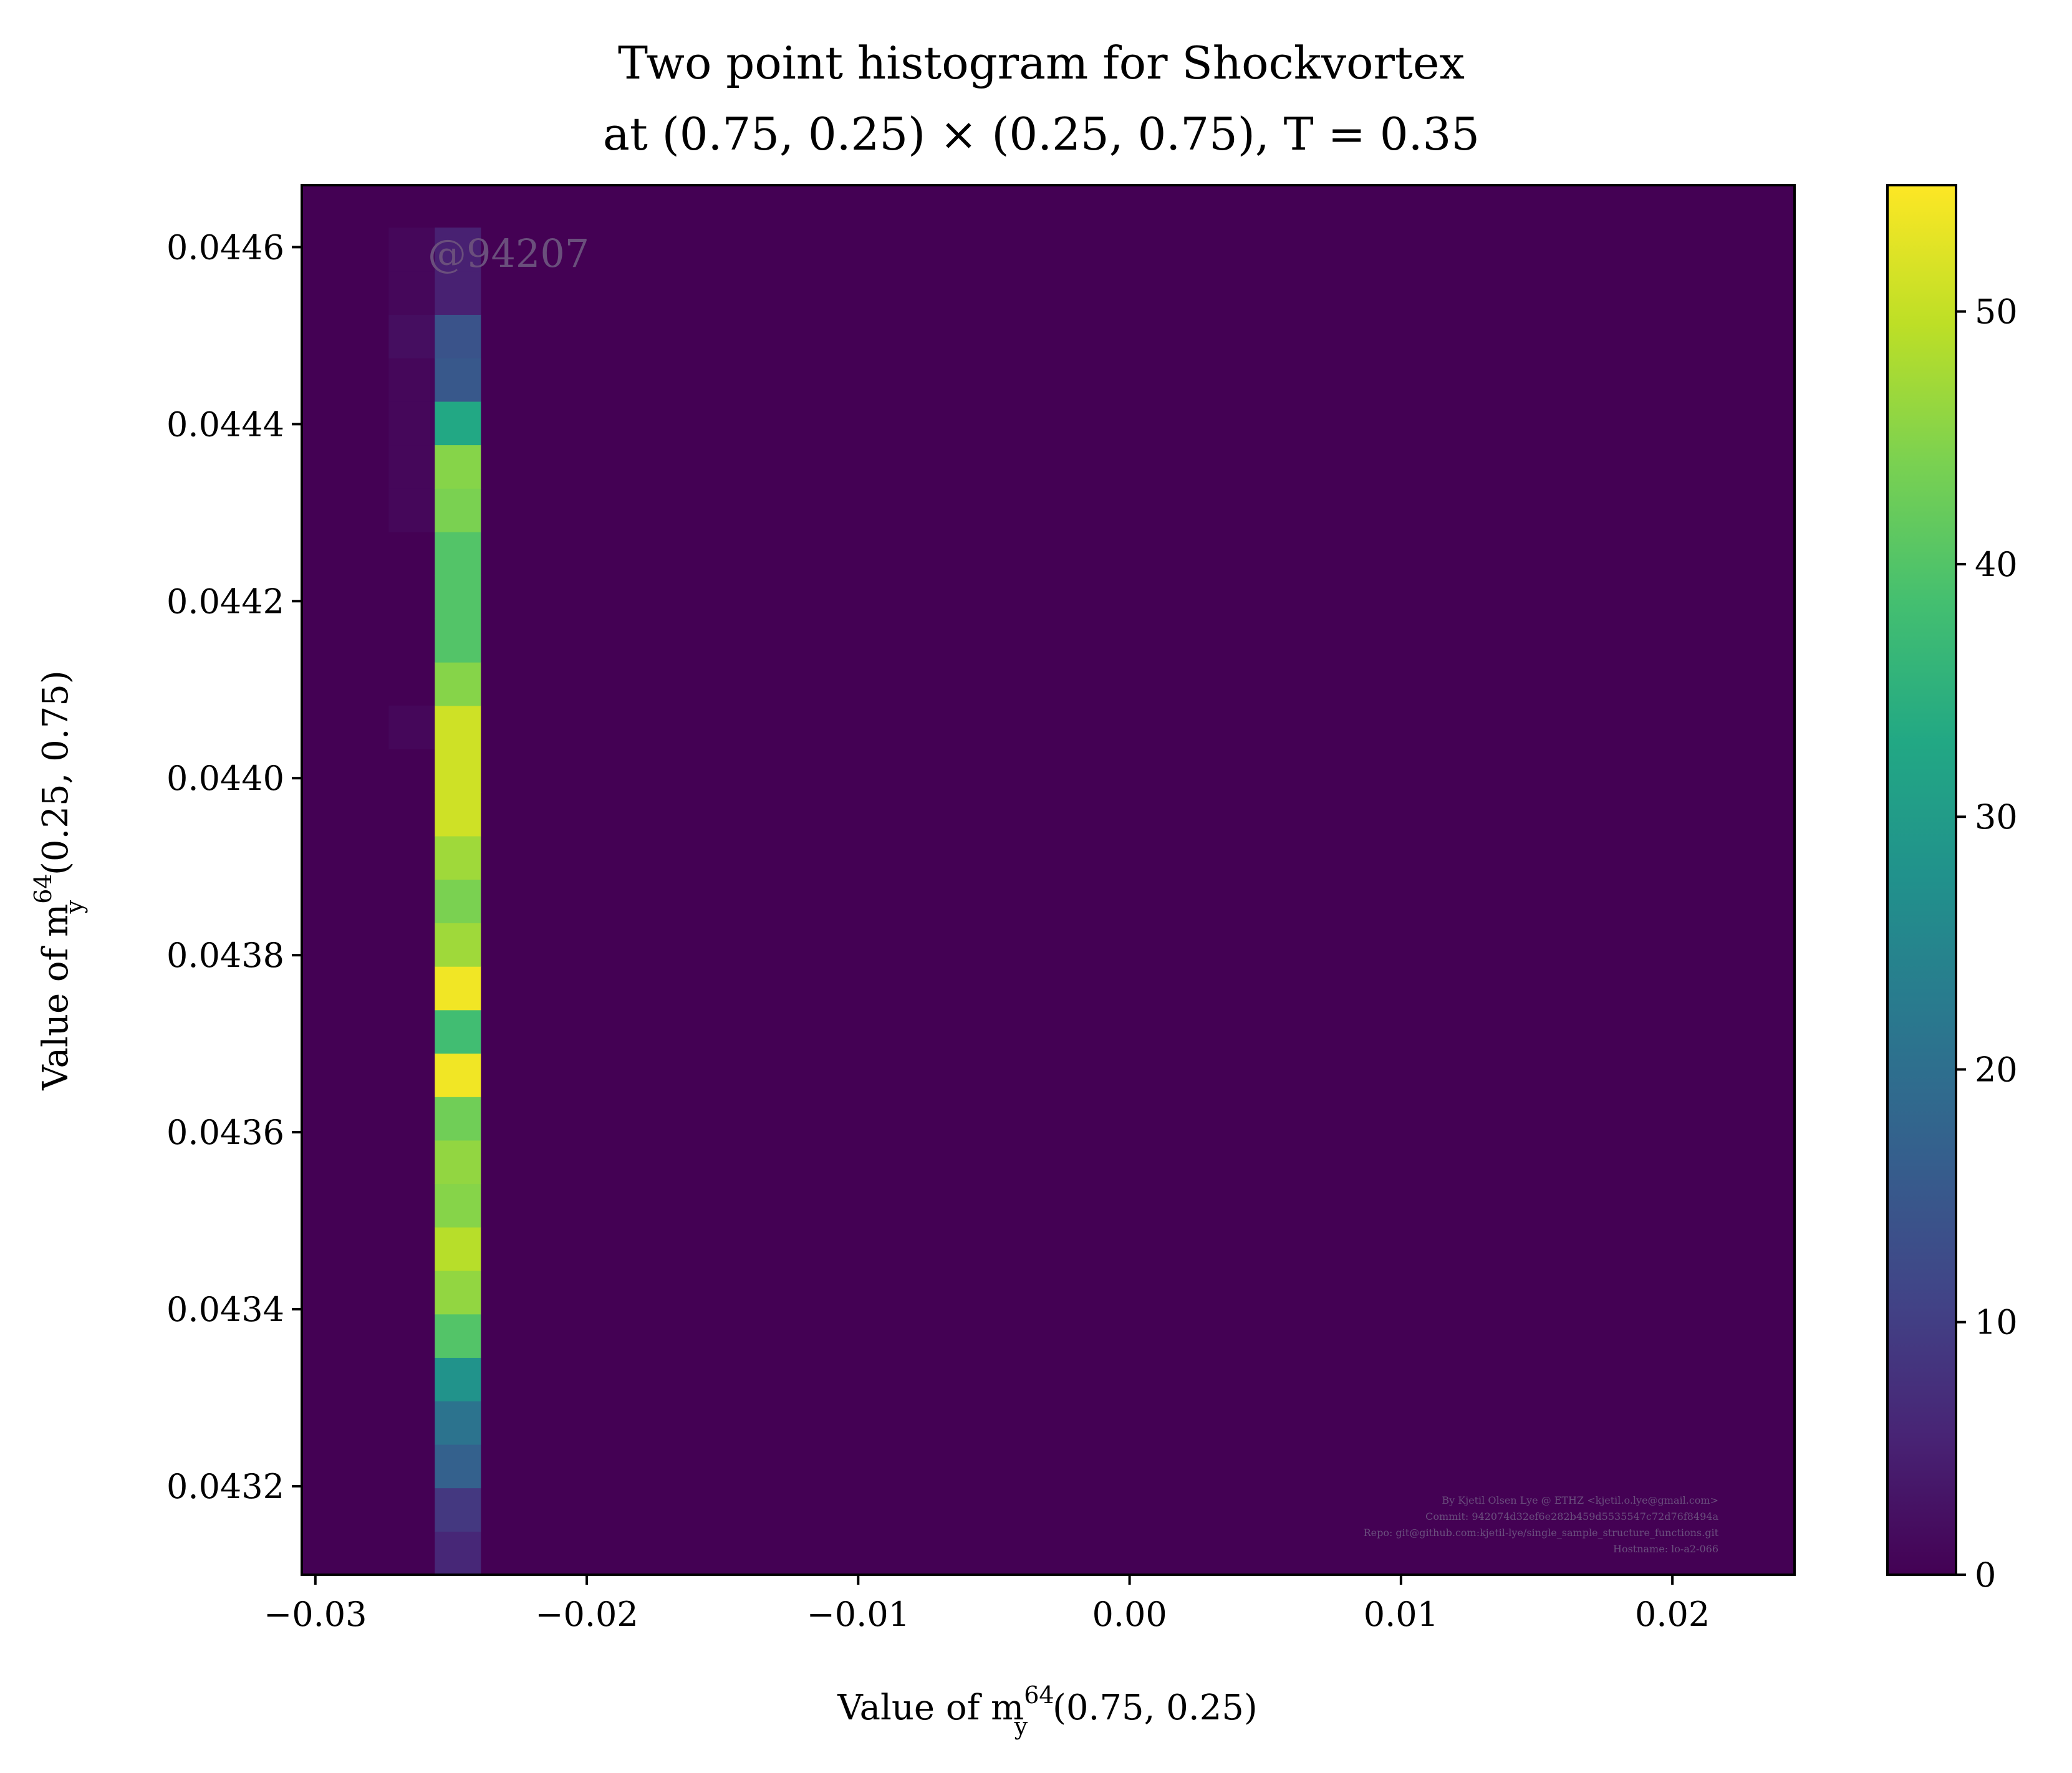 The width and height of the screenshot is (2072, 1773). What do you see at coordinates (1996, 817) in the screenshot?
I see `colorbar-tick-label: 30` at bounding box center [1996, 817].